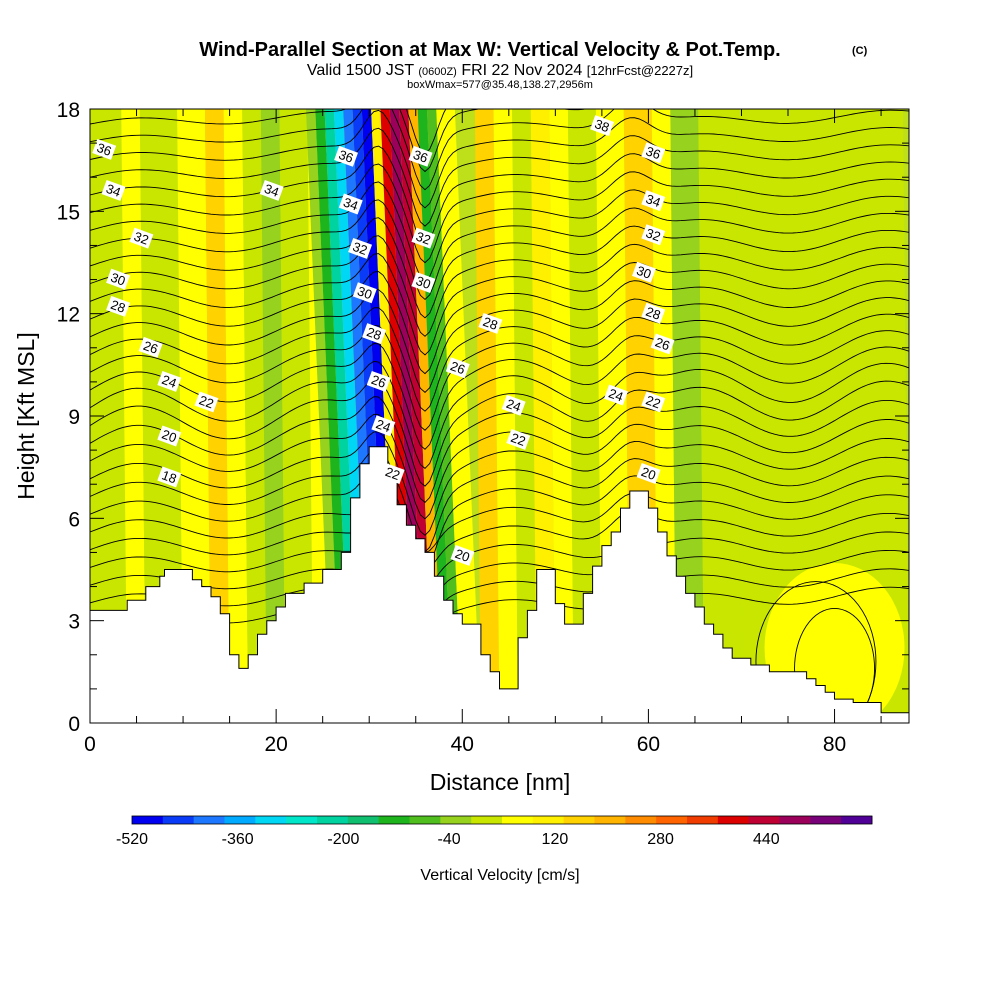  What do you see at coordinates (462, 744) in the screenshot?
I see `x-tick-label: 40` at bounding box center [462, 744].